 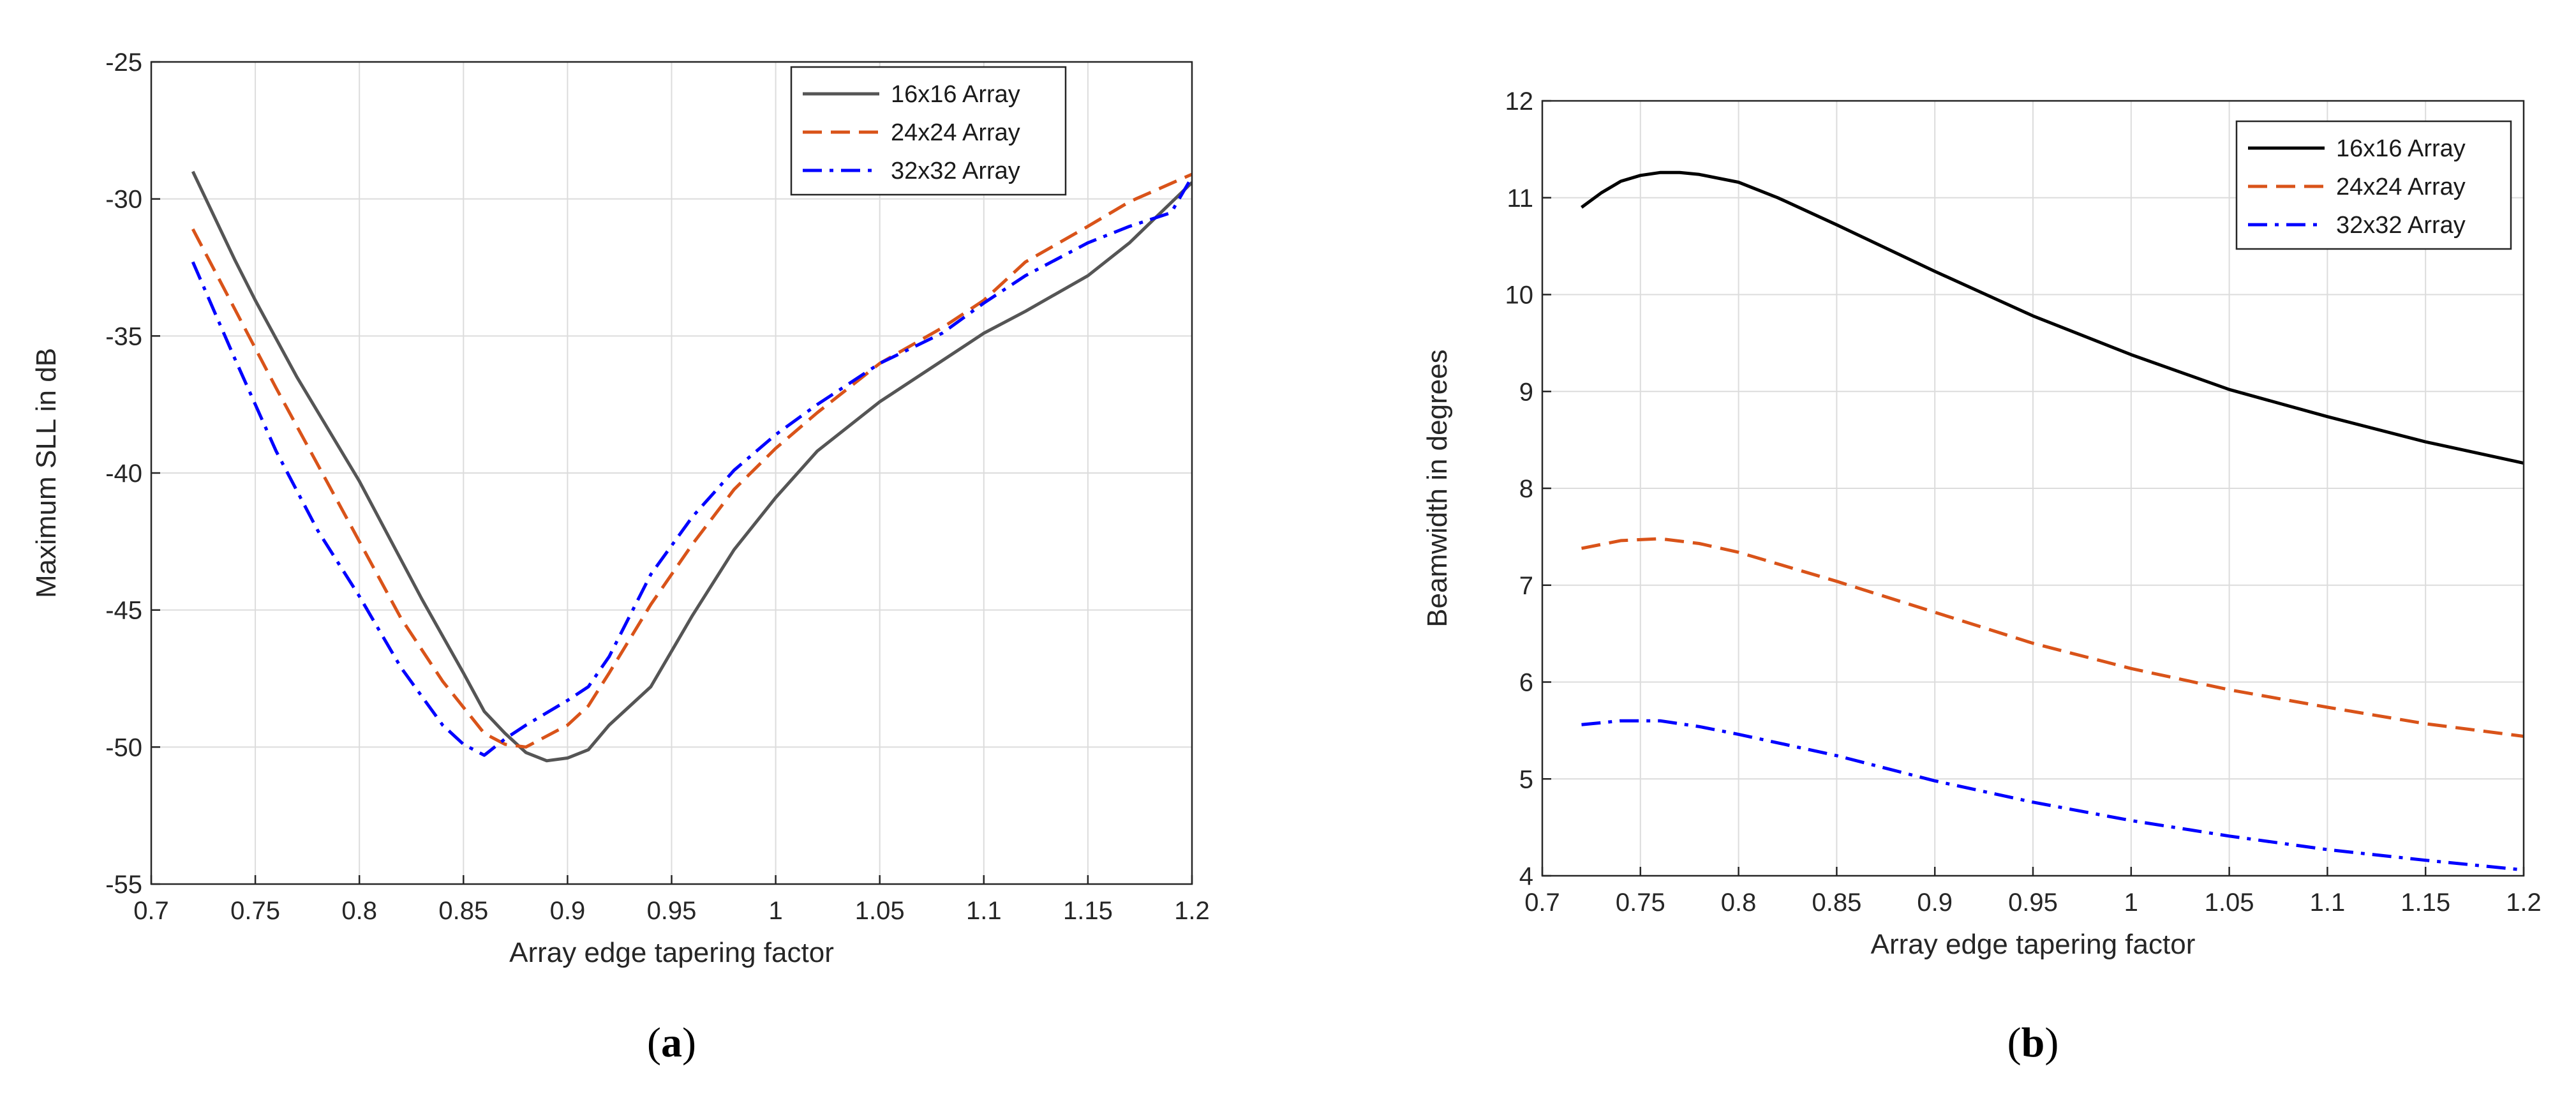 What do you see at coordinates (1526, 876) in the screenshot?
I see `y-tick-label: 4` at bounding box center [1526, 876].